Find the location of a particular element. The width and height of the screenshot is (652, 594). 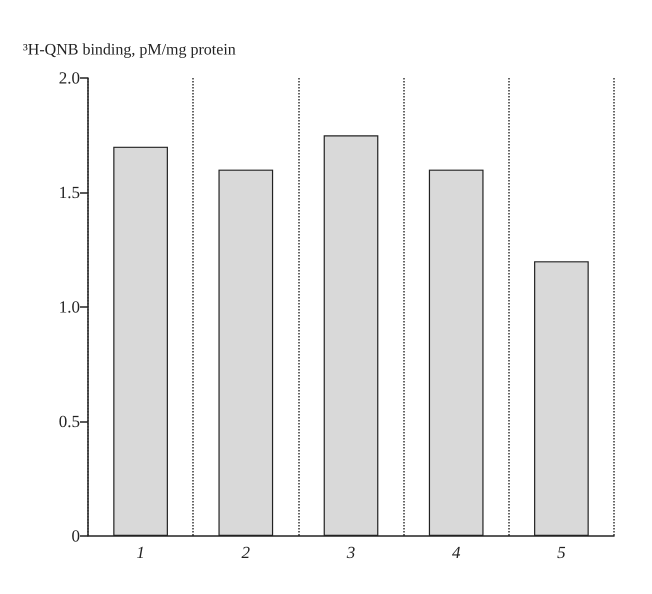

y-tick-label: 1.5 is located at coordinates (69, 192).